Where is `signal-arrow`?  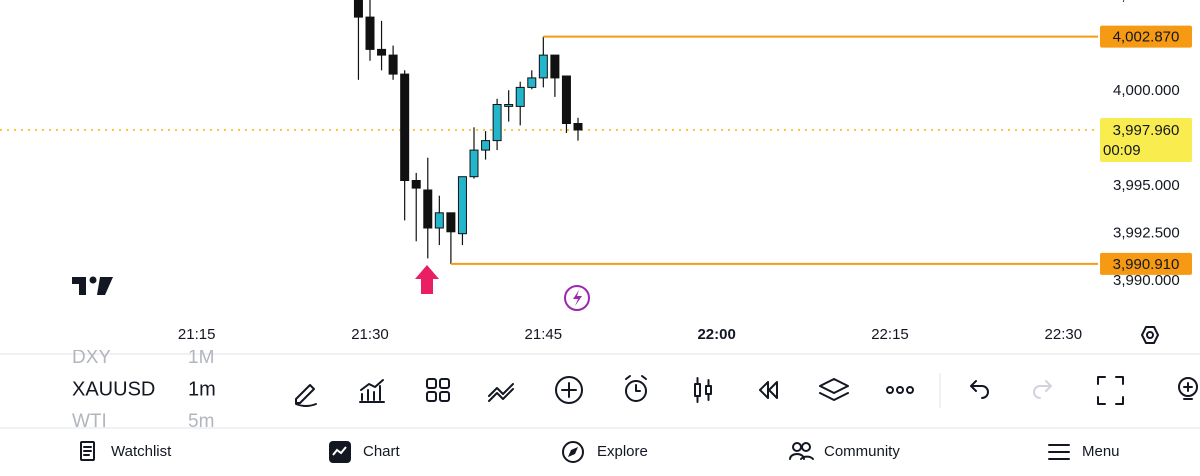 signal-arrow is located at coordinates (427, 279).